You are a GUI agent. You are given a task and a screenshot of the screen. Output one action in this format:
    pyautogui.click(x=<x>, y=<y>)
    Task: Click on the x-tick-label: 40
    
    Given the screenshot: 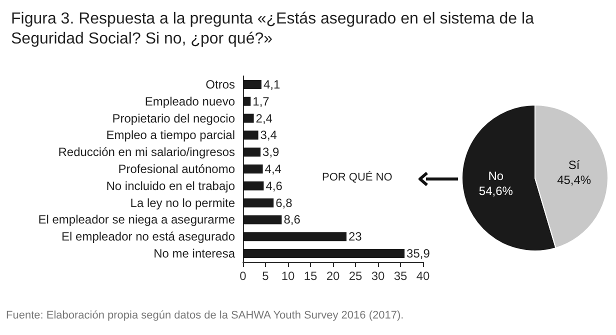 What is the action you would take?
    pyautogui.click(x=423, y=276)
    